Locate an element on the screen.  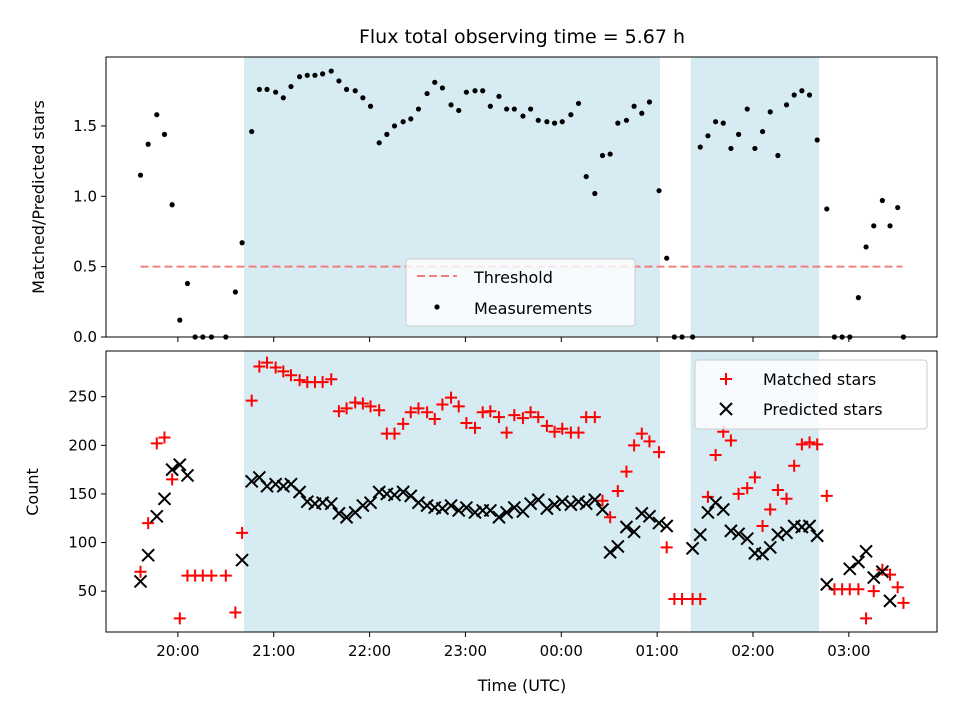
x-tick-label: 01:00 is located at coordinates (657, 651).